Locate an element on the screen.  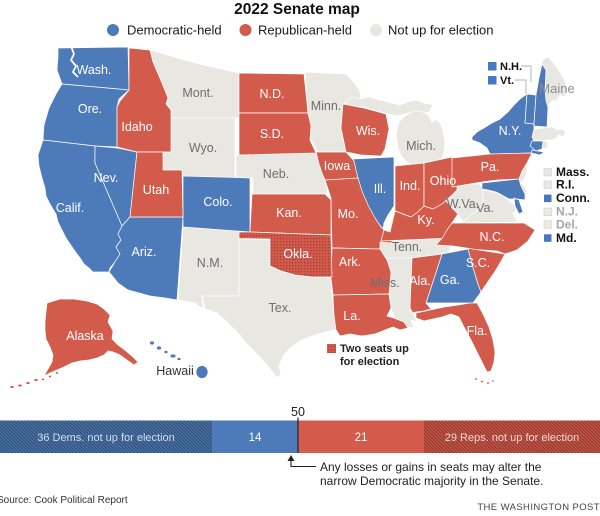
svg-text: Pa. is located at coordinates (490, 167).